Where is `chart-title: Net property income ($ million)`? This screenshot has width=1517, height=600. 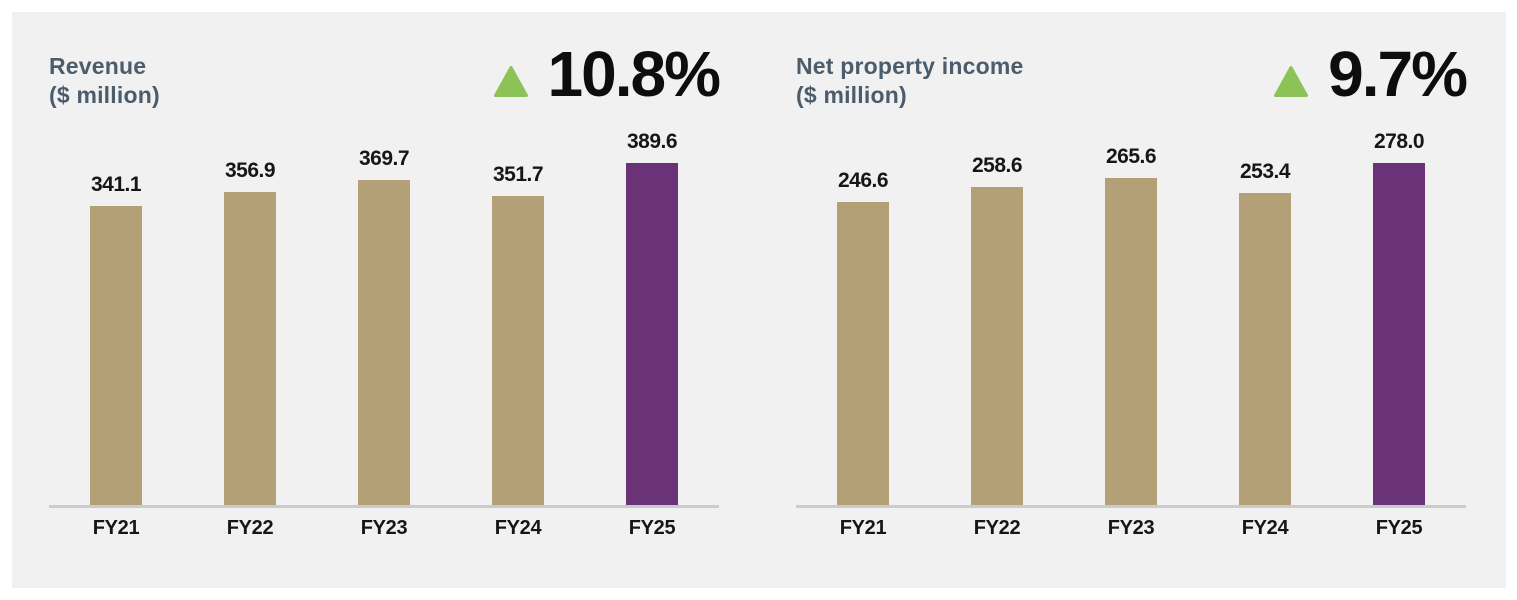 chart-title: Net property income ($ million) is located at coordinates (909, 81).